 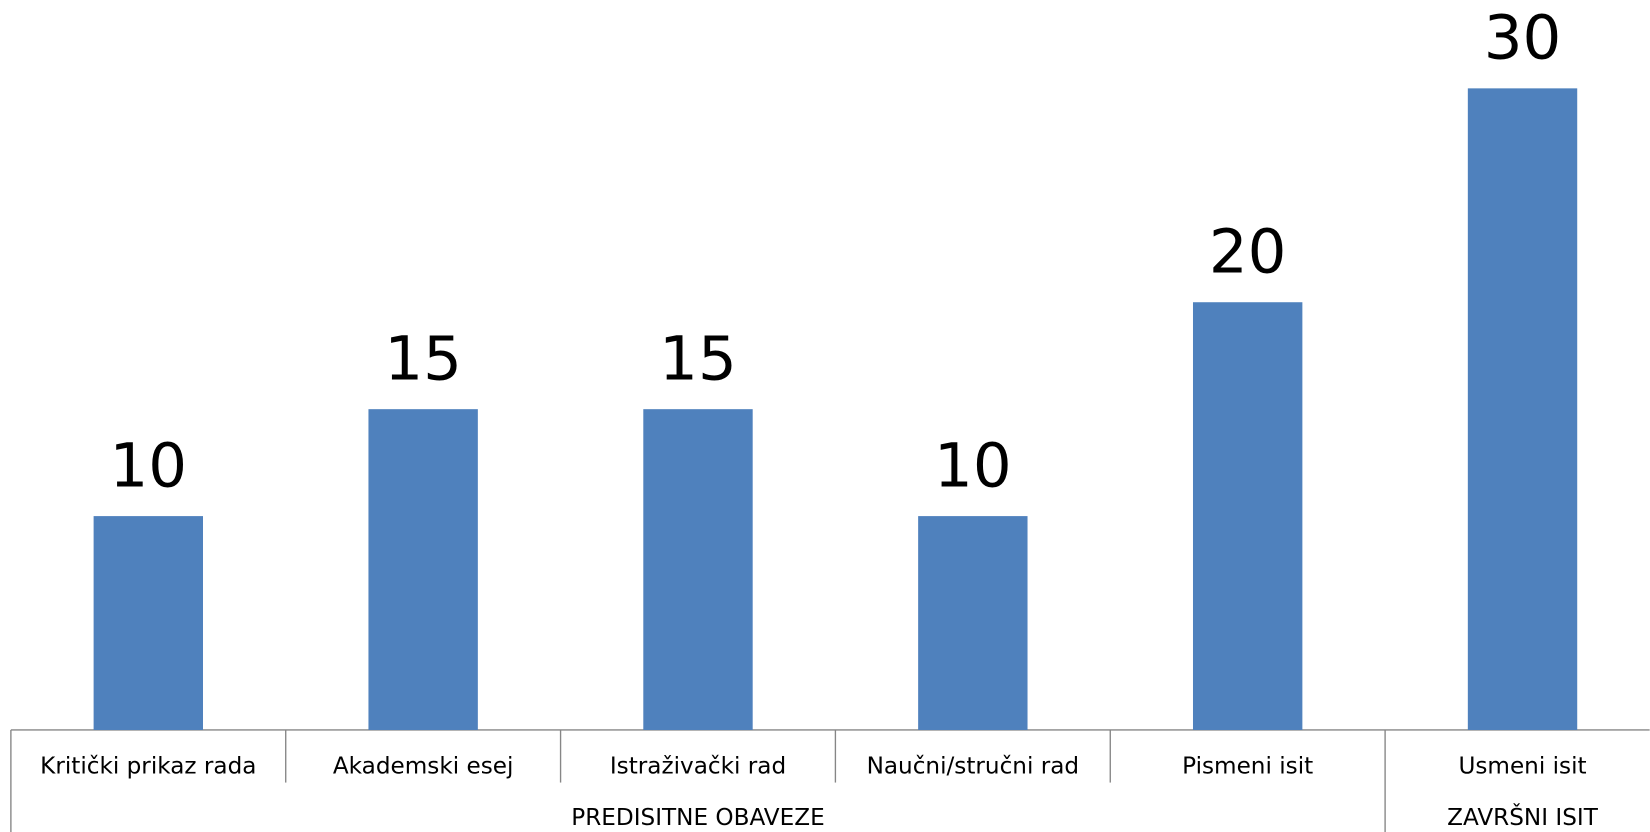 What do you see at coordinates (1522, 766) in the screenshot?
I see `x-tick-label: Usmeni isit` at bounding box center [1522, 766].